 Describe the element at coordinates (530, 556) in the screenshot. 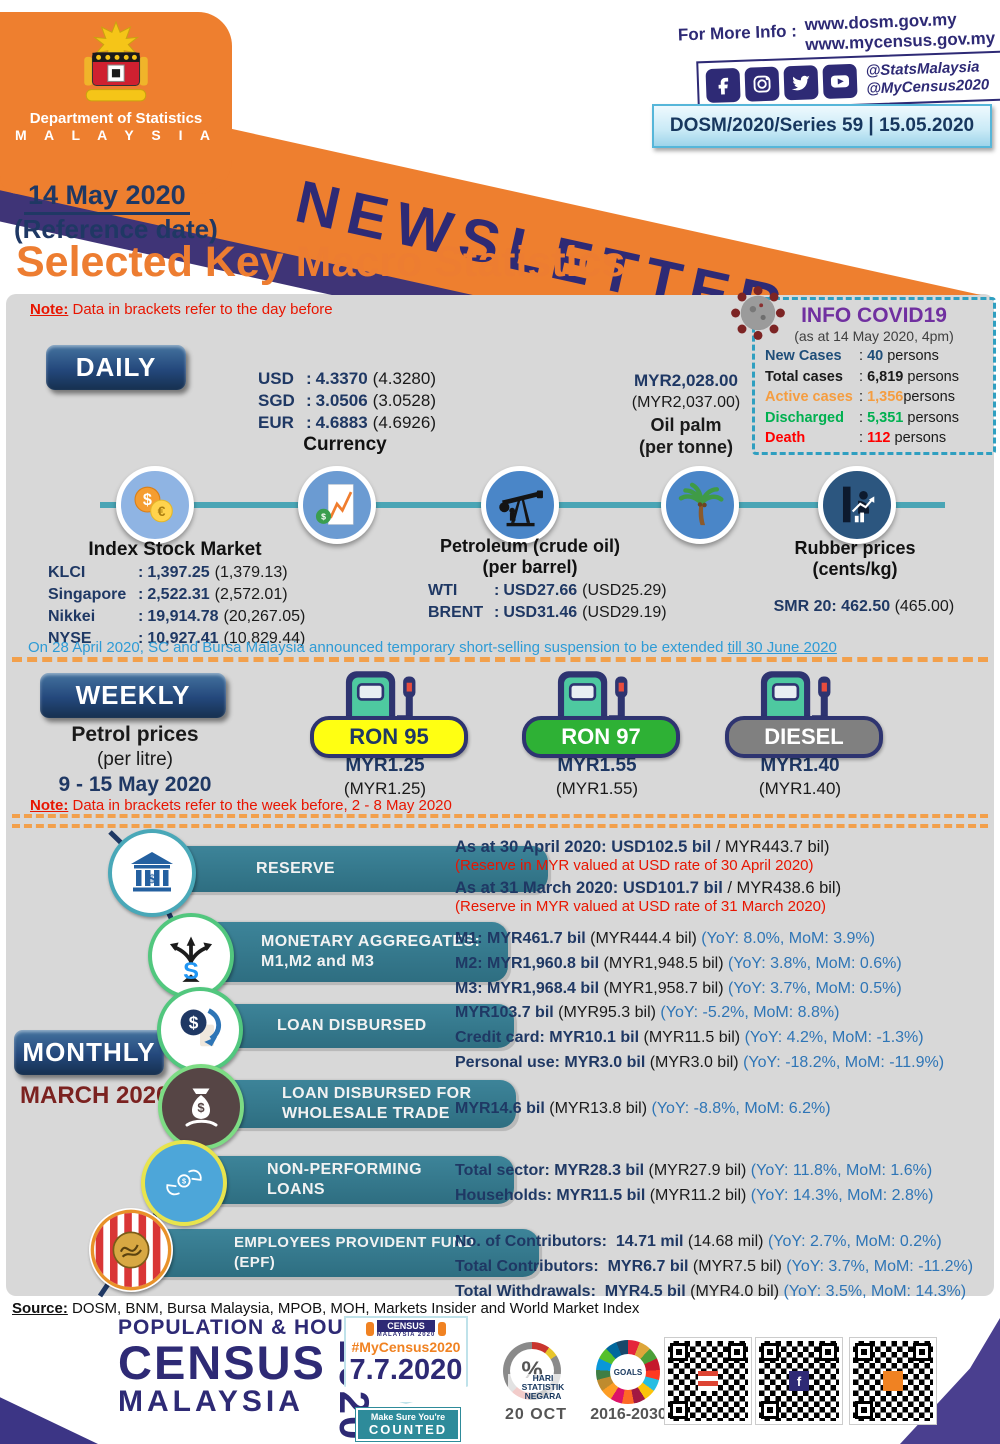

I see `petroleum-title: Petroleum (crude oil) (per barrel)` at that location.